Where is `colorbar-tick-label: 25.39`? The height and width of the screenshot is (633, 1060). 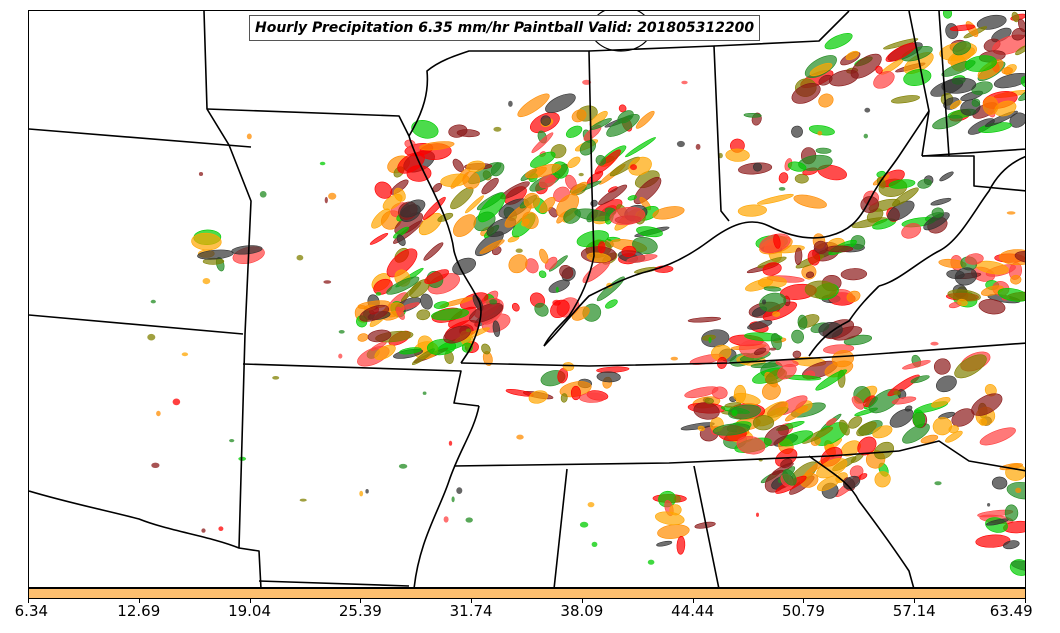
colorbar-tick-label: 25.39 is located at coordinates (360, 611).